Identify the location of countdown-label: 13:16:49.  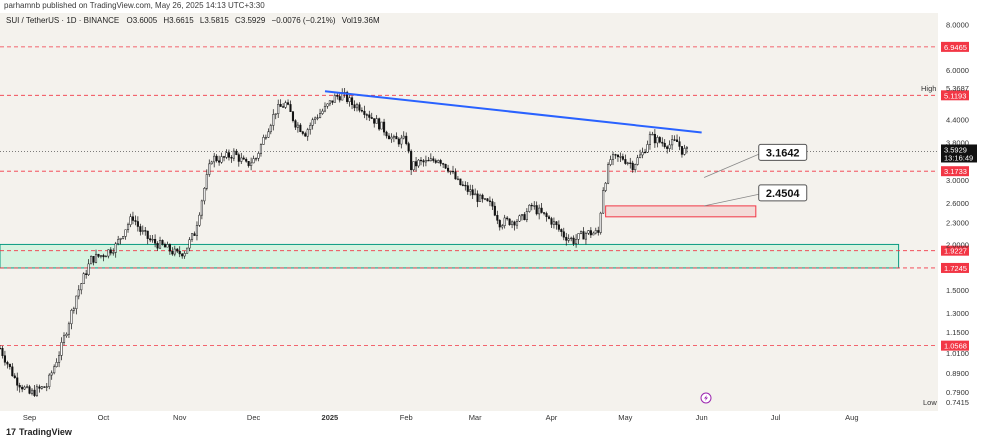
(958, 157).